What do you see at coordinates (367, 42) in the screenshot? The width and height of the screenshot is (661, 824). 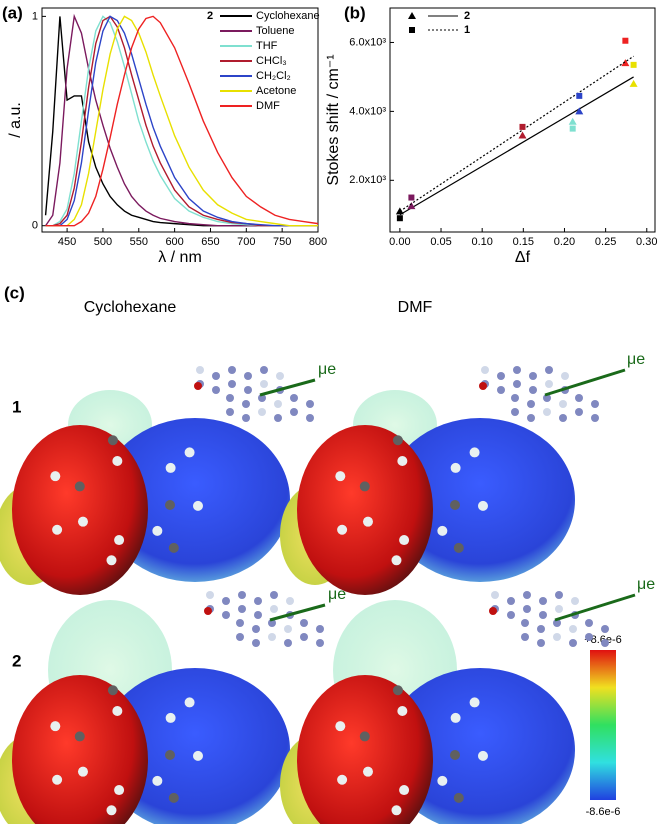 I see `y-tick-label: 6.0x10³` at bounding box center [367, 42].